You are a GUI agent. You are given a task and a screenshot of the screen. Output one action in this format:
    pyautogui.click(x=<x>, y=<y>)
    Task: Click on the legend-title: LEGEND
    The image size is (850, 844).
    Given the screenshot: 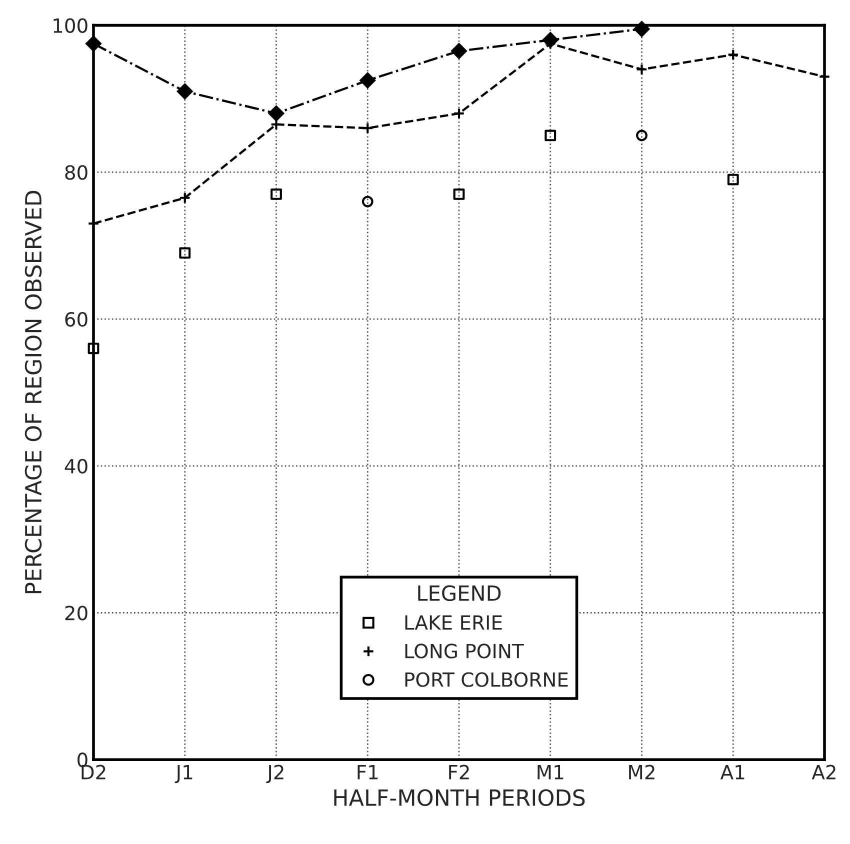 What is the action you would take?
    pyautogui.click(x=459, y=593)
    